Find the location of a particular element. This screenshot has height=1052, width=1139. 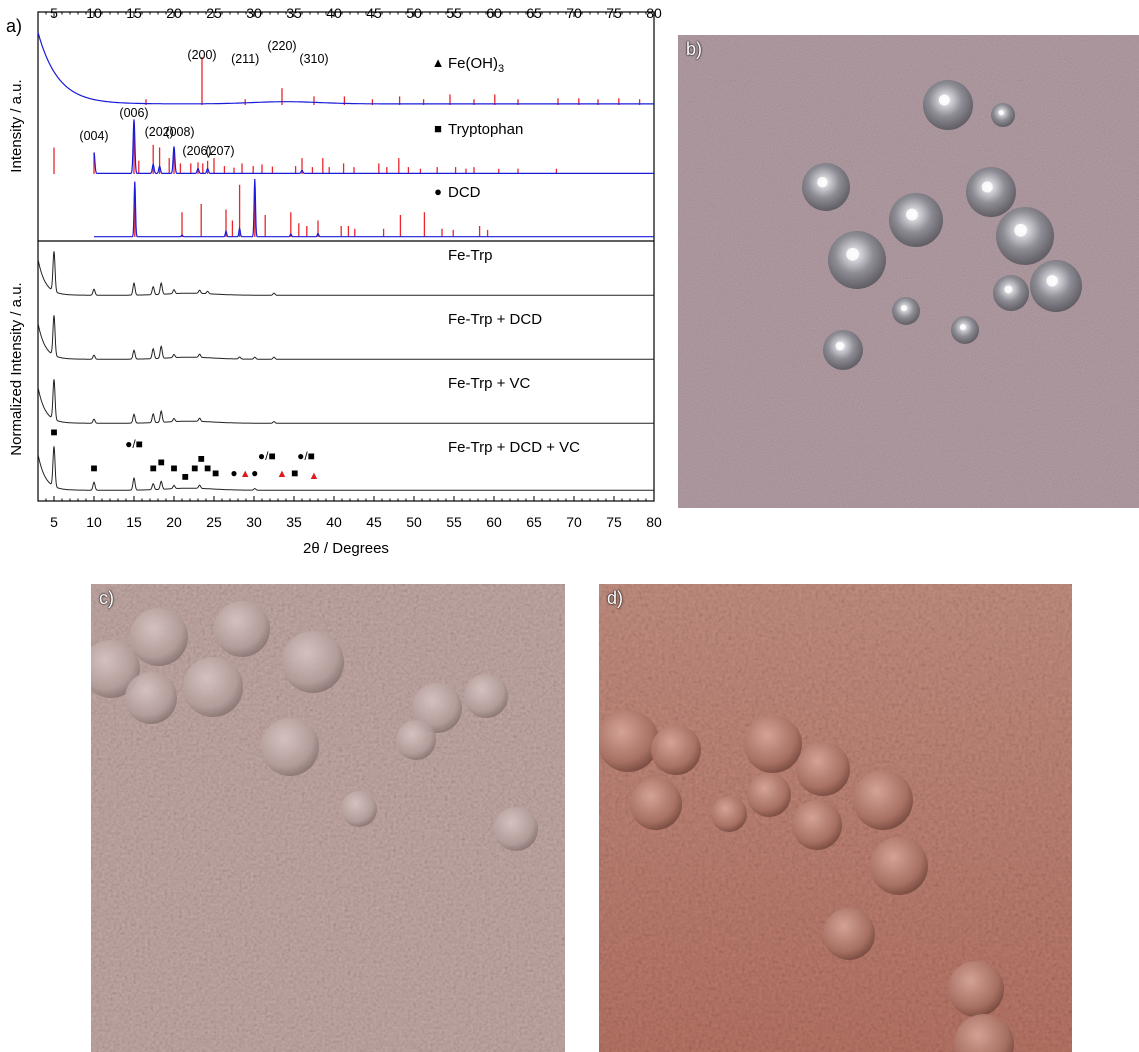

x-tick-label-top: 60 is located at coordinates (494, 13).